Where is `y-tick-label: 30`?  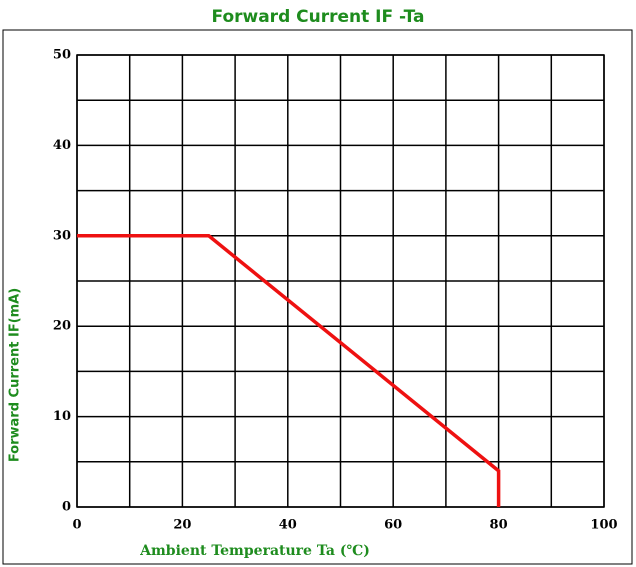
y-tick-label: 30 is located at coordinates (62, 235).